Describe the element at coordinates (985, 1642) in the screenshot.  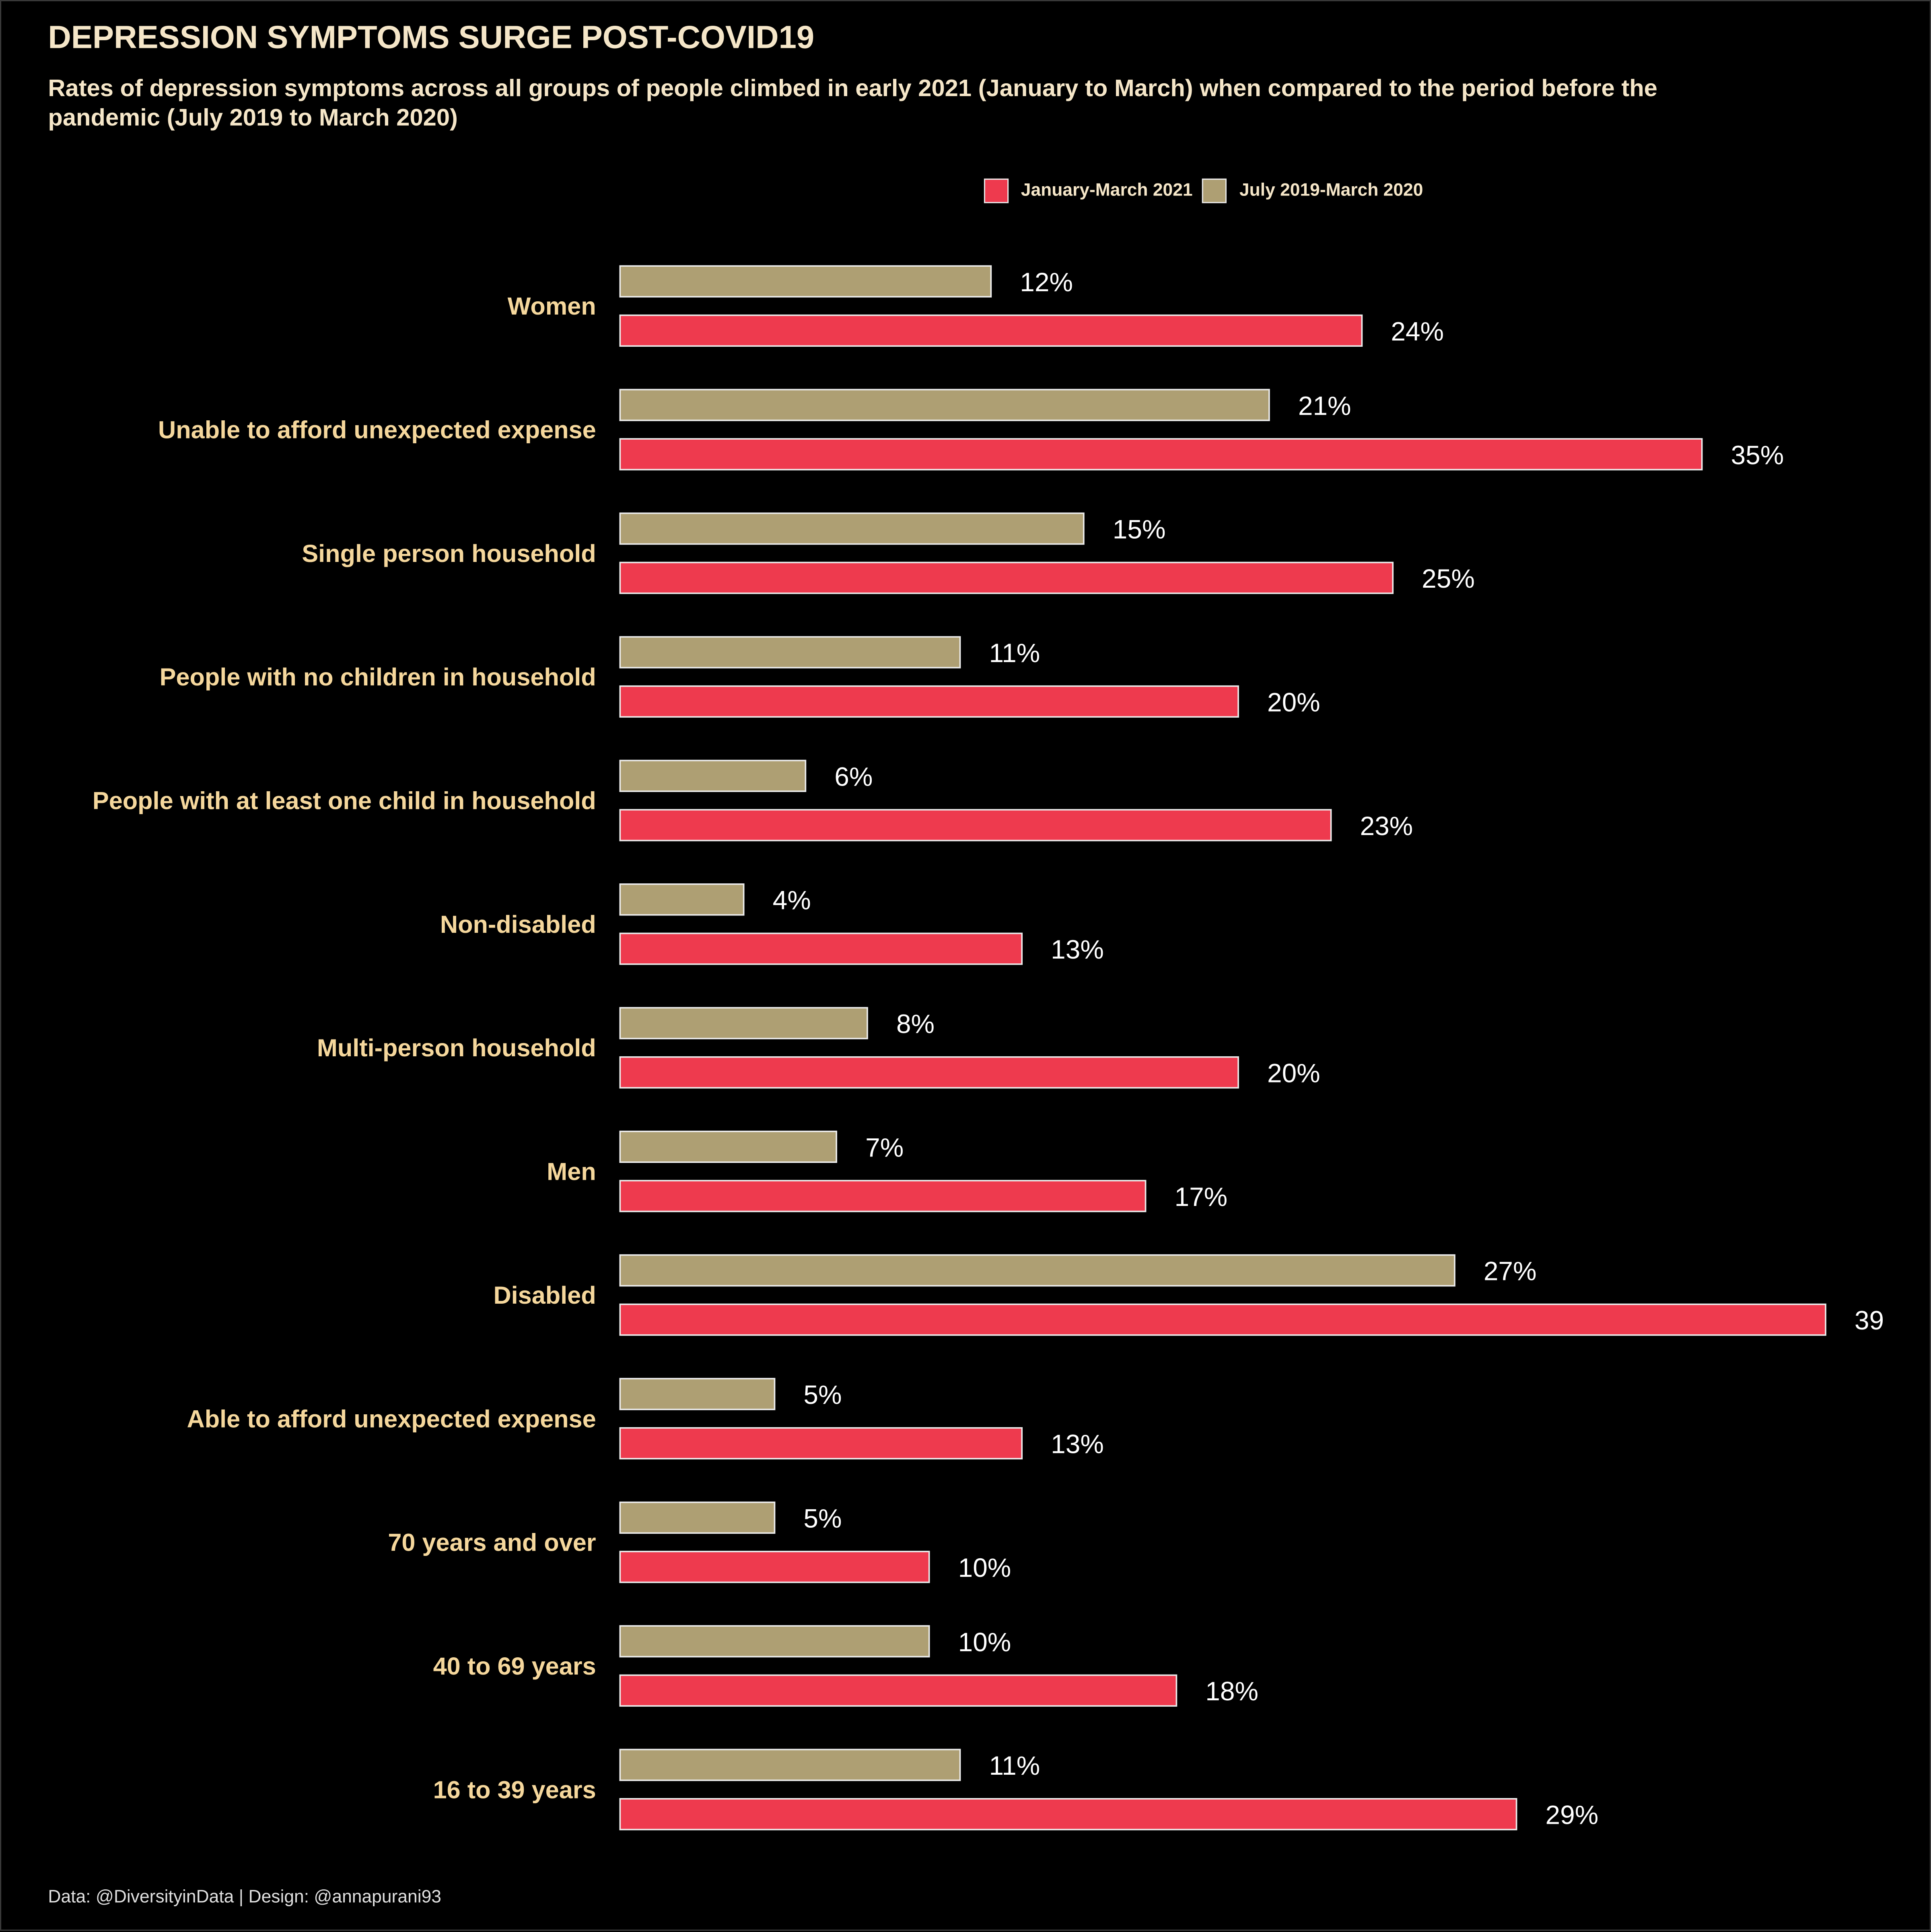
I see `value-label-jul2019-mar2020: 10%` at that location.